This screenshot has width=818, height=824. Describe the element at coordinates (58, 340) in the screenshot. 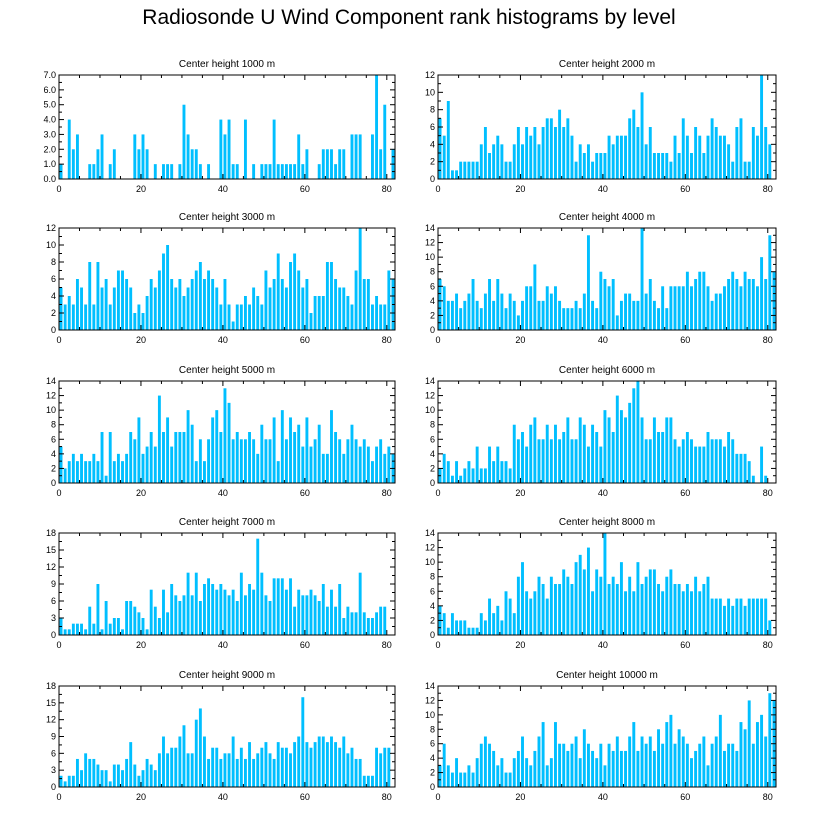

I see `x-tick-label: 0` at that location.